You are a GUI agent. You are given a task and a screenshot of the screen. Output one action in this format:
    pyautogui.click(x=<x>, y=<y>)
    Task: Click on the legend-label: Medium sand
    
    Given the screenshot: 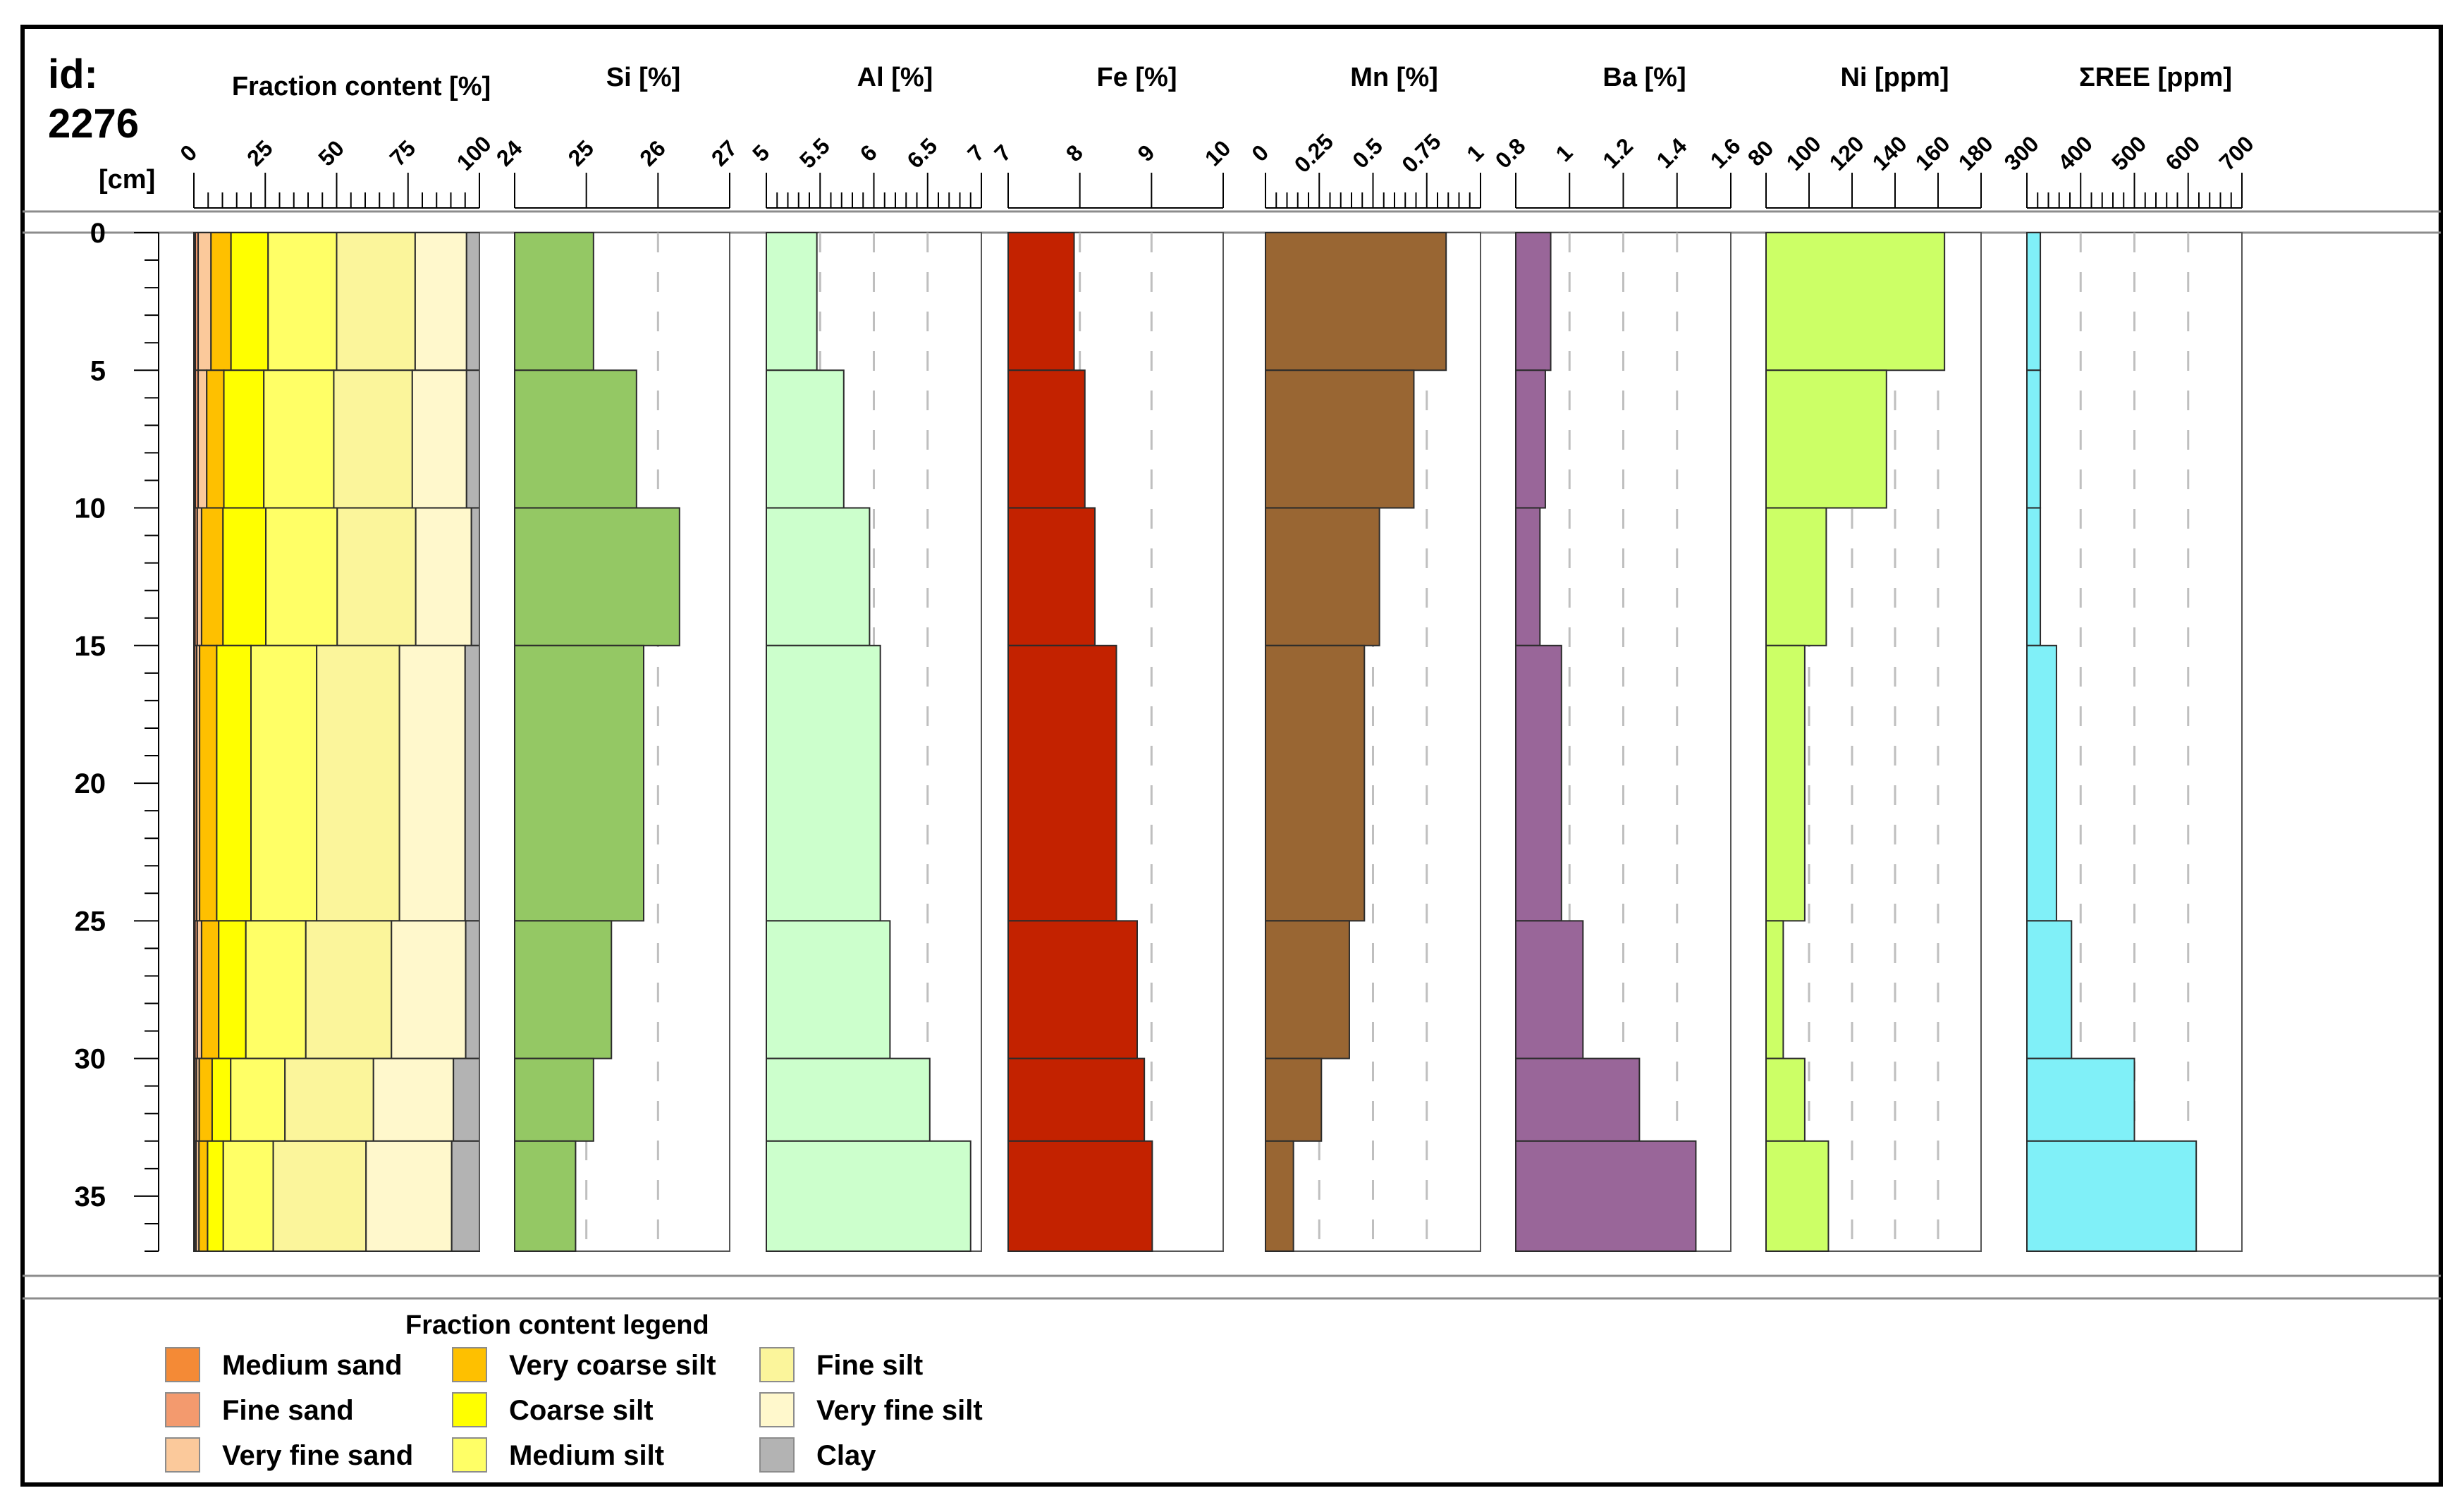 What is the action you would take?
    pyautogui.click(x=312, y=1365)
    